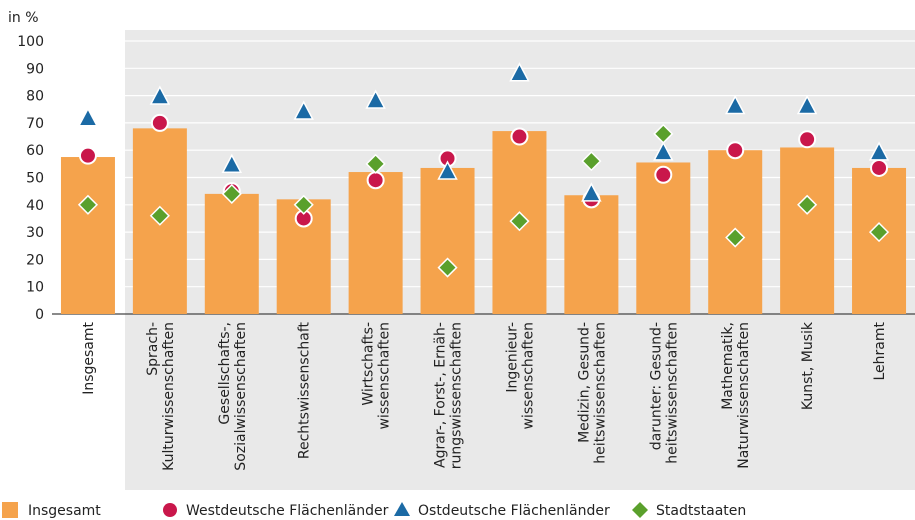 The width and height of the screenshot is (915, 520). Describe the element at coordinates (35, 206) in the screenshot. I see `y-tick-label: 40` at that location.